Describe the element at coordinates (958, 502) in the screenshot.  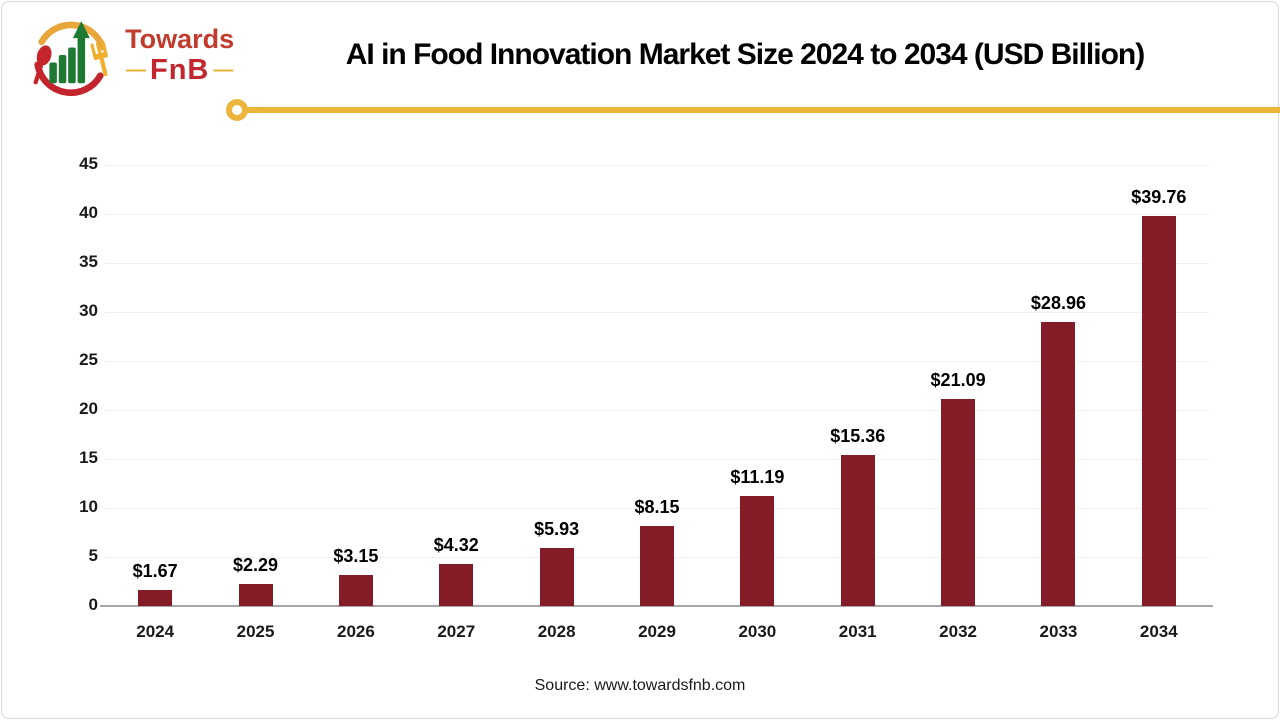
I see `bar-2032` at that location.